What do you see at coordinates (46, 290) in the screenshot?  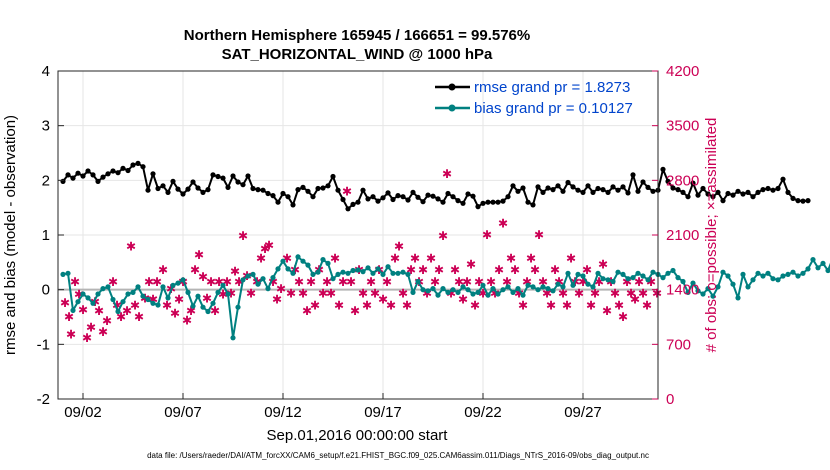 I see `y-left-tick-label: 0` at bounding box center [46, 290].